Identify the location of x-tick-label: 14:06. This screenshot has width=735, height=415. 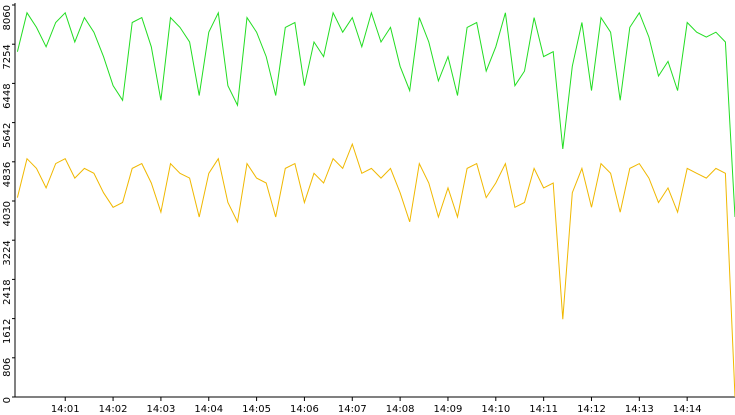
(304, 409).